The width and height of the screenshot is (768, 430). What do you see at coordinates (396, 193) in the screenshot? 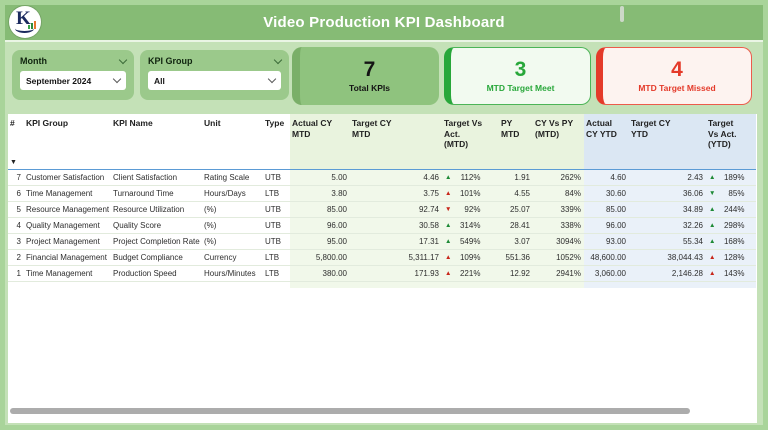
I see `cell-target_cy_mtd: 3.75` at bounding box center [396, 193].